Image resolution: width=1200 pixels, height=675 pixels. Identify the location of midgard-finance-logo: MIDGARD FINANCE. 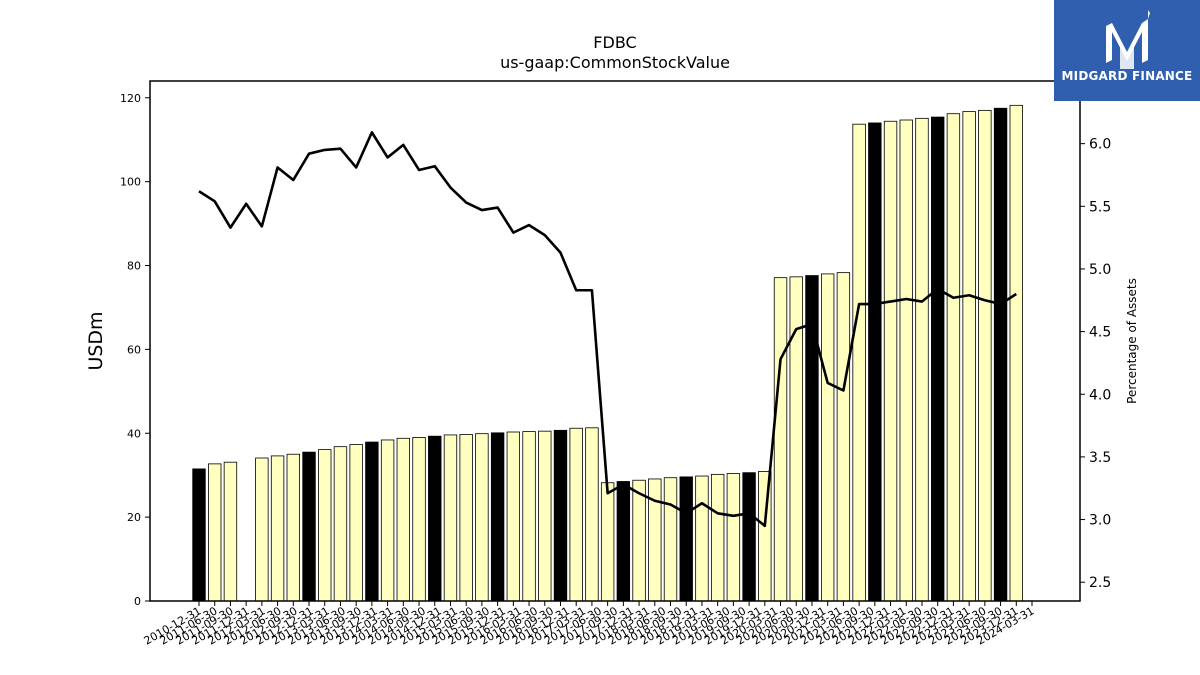
(1127, 50).